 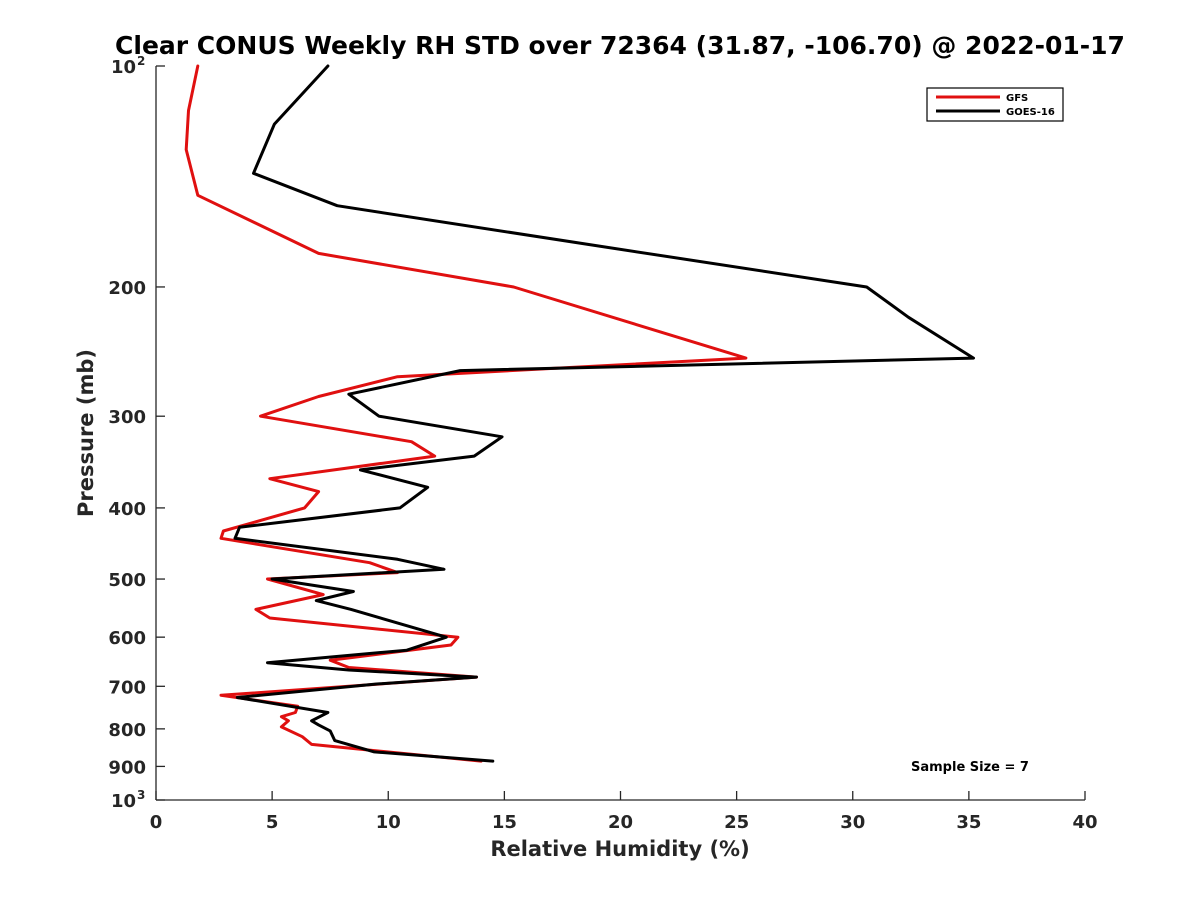 I want to click on legend-box, so click(x=995, y=104).